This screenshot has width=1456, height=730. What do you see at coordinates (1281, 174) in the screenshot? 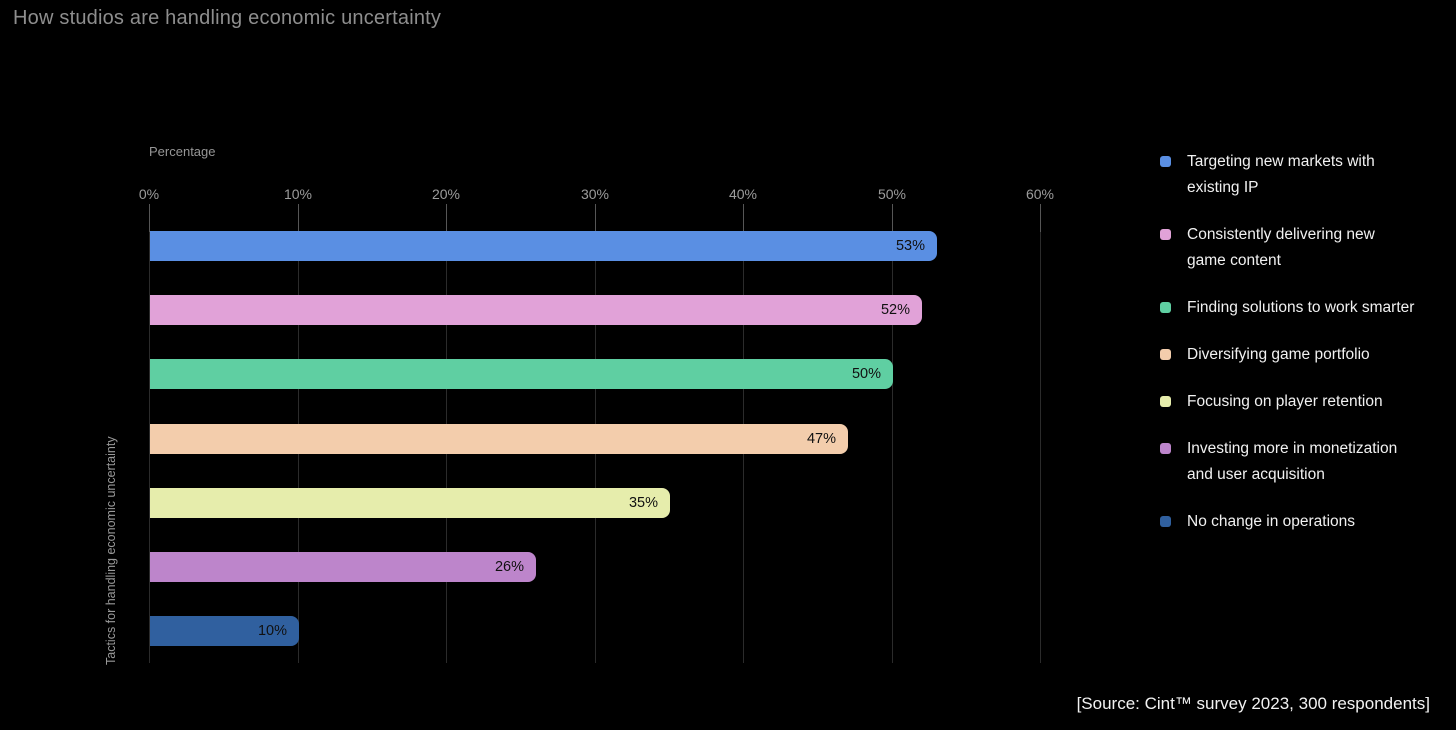
I see `legend-label: Targeting new markets with existing IP` at bounding box center [1281, 174].